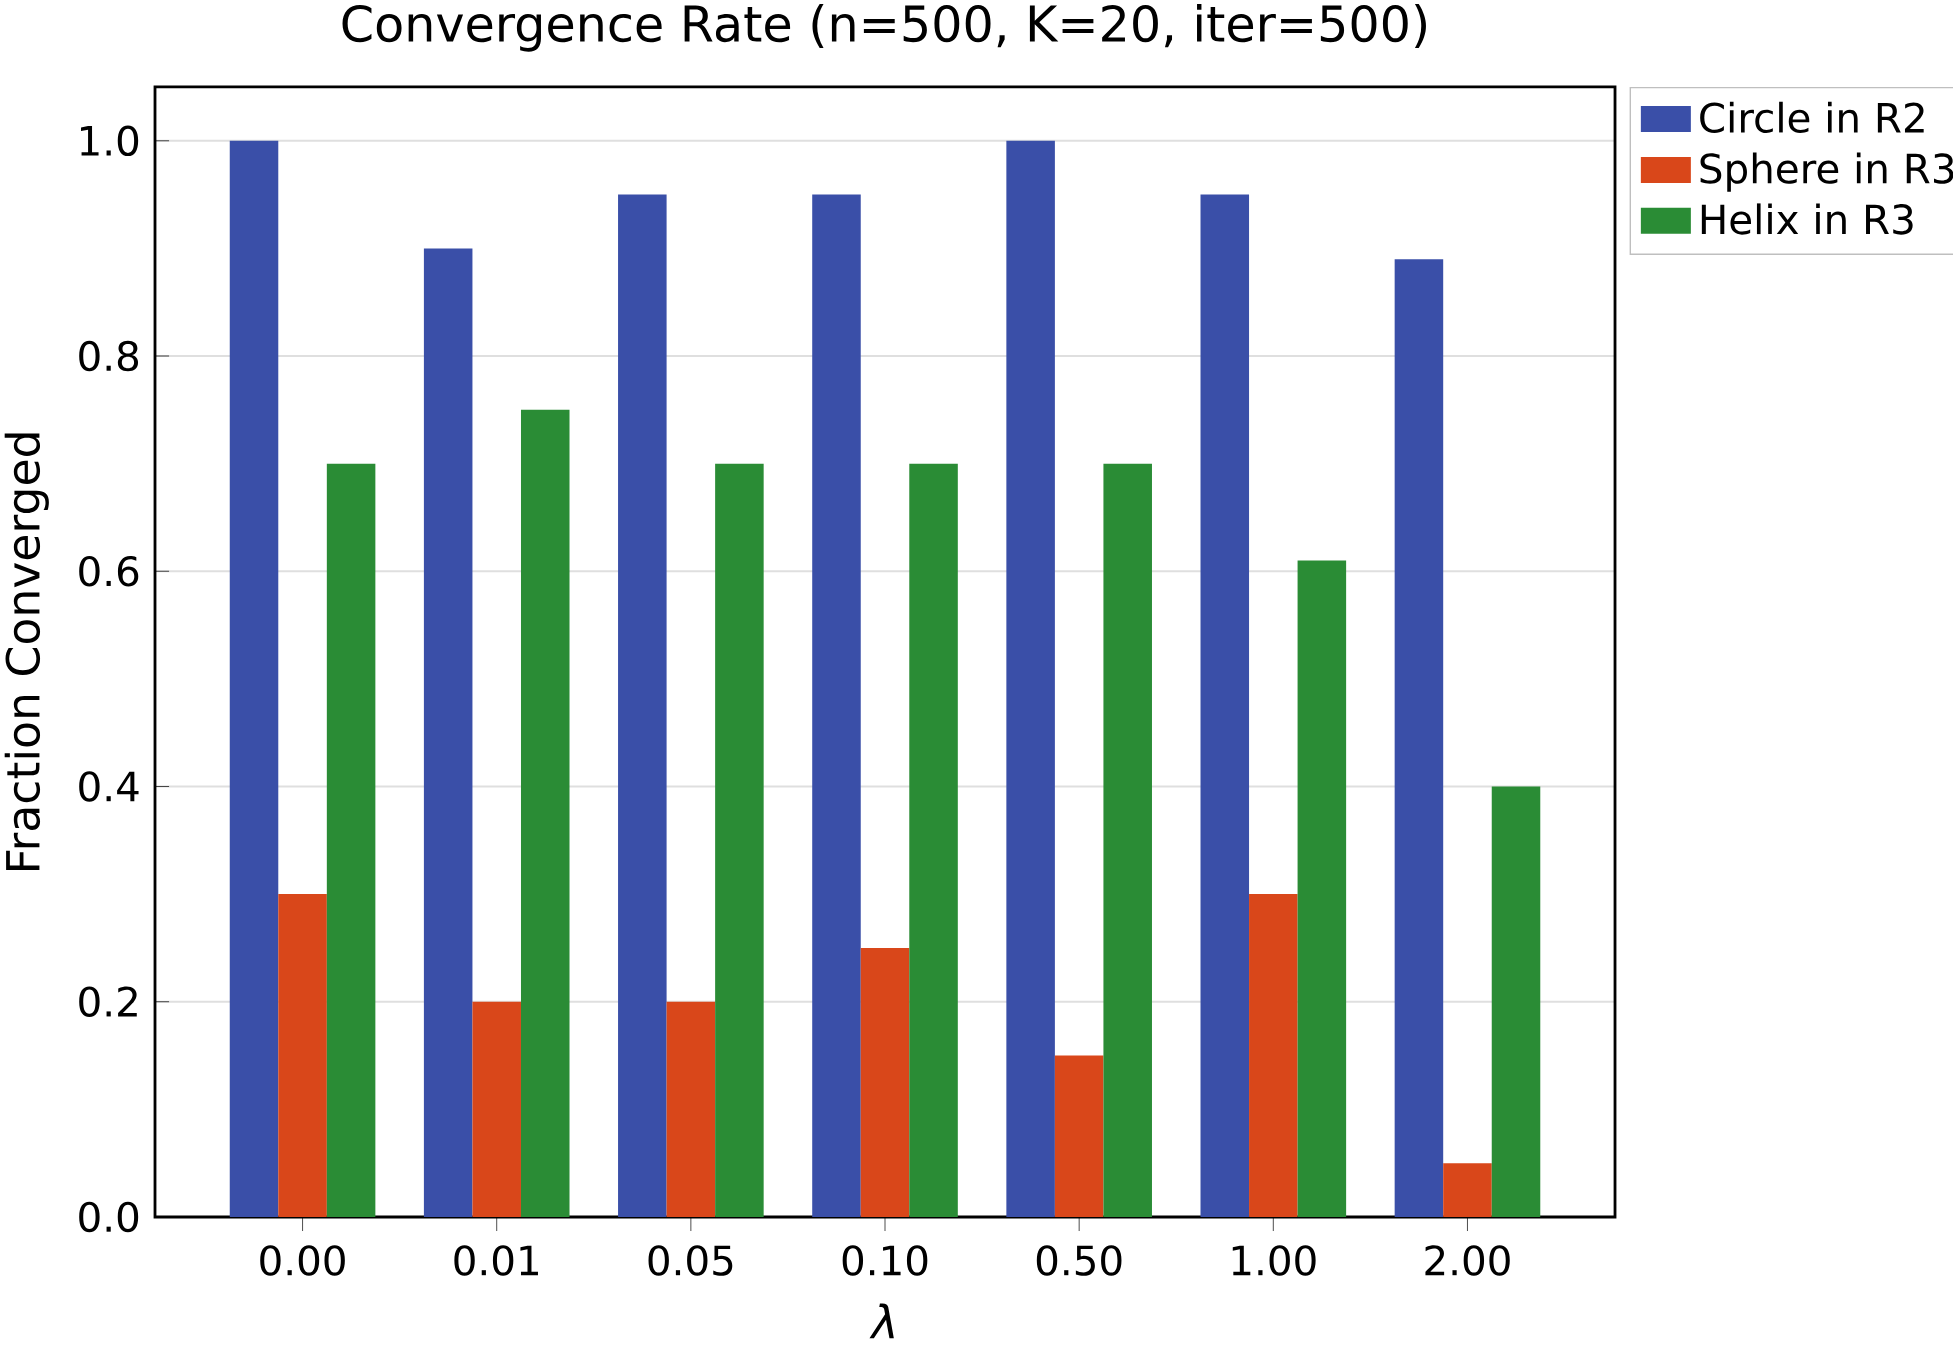 The image size is (1953, 1349). I want to click on x-tick-label: 0.01, so click(496, 1260).